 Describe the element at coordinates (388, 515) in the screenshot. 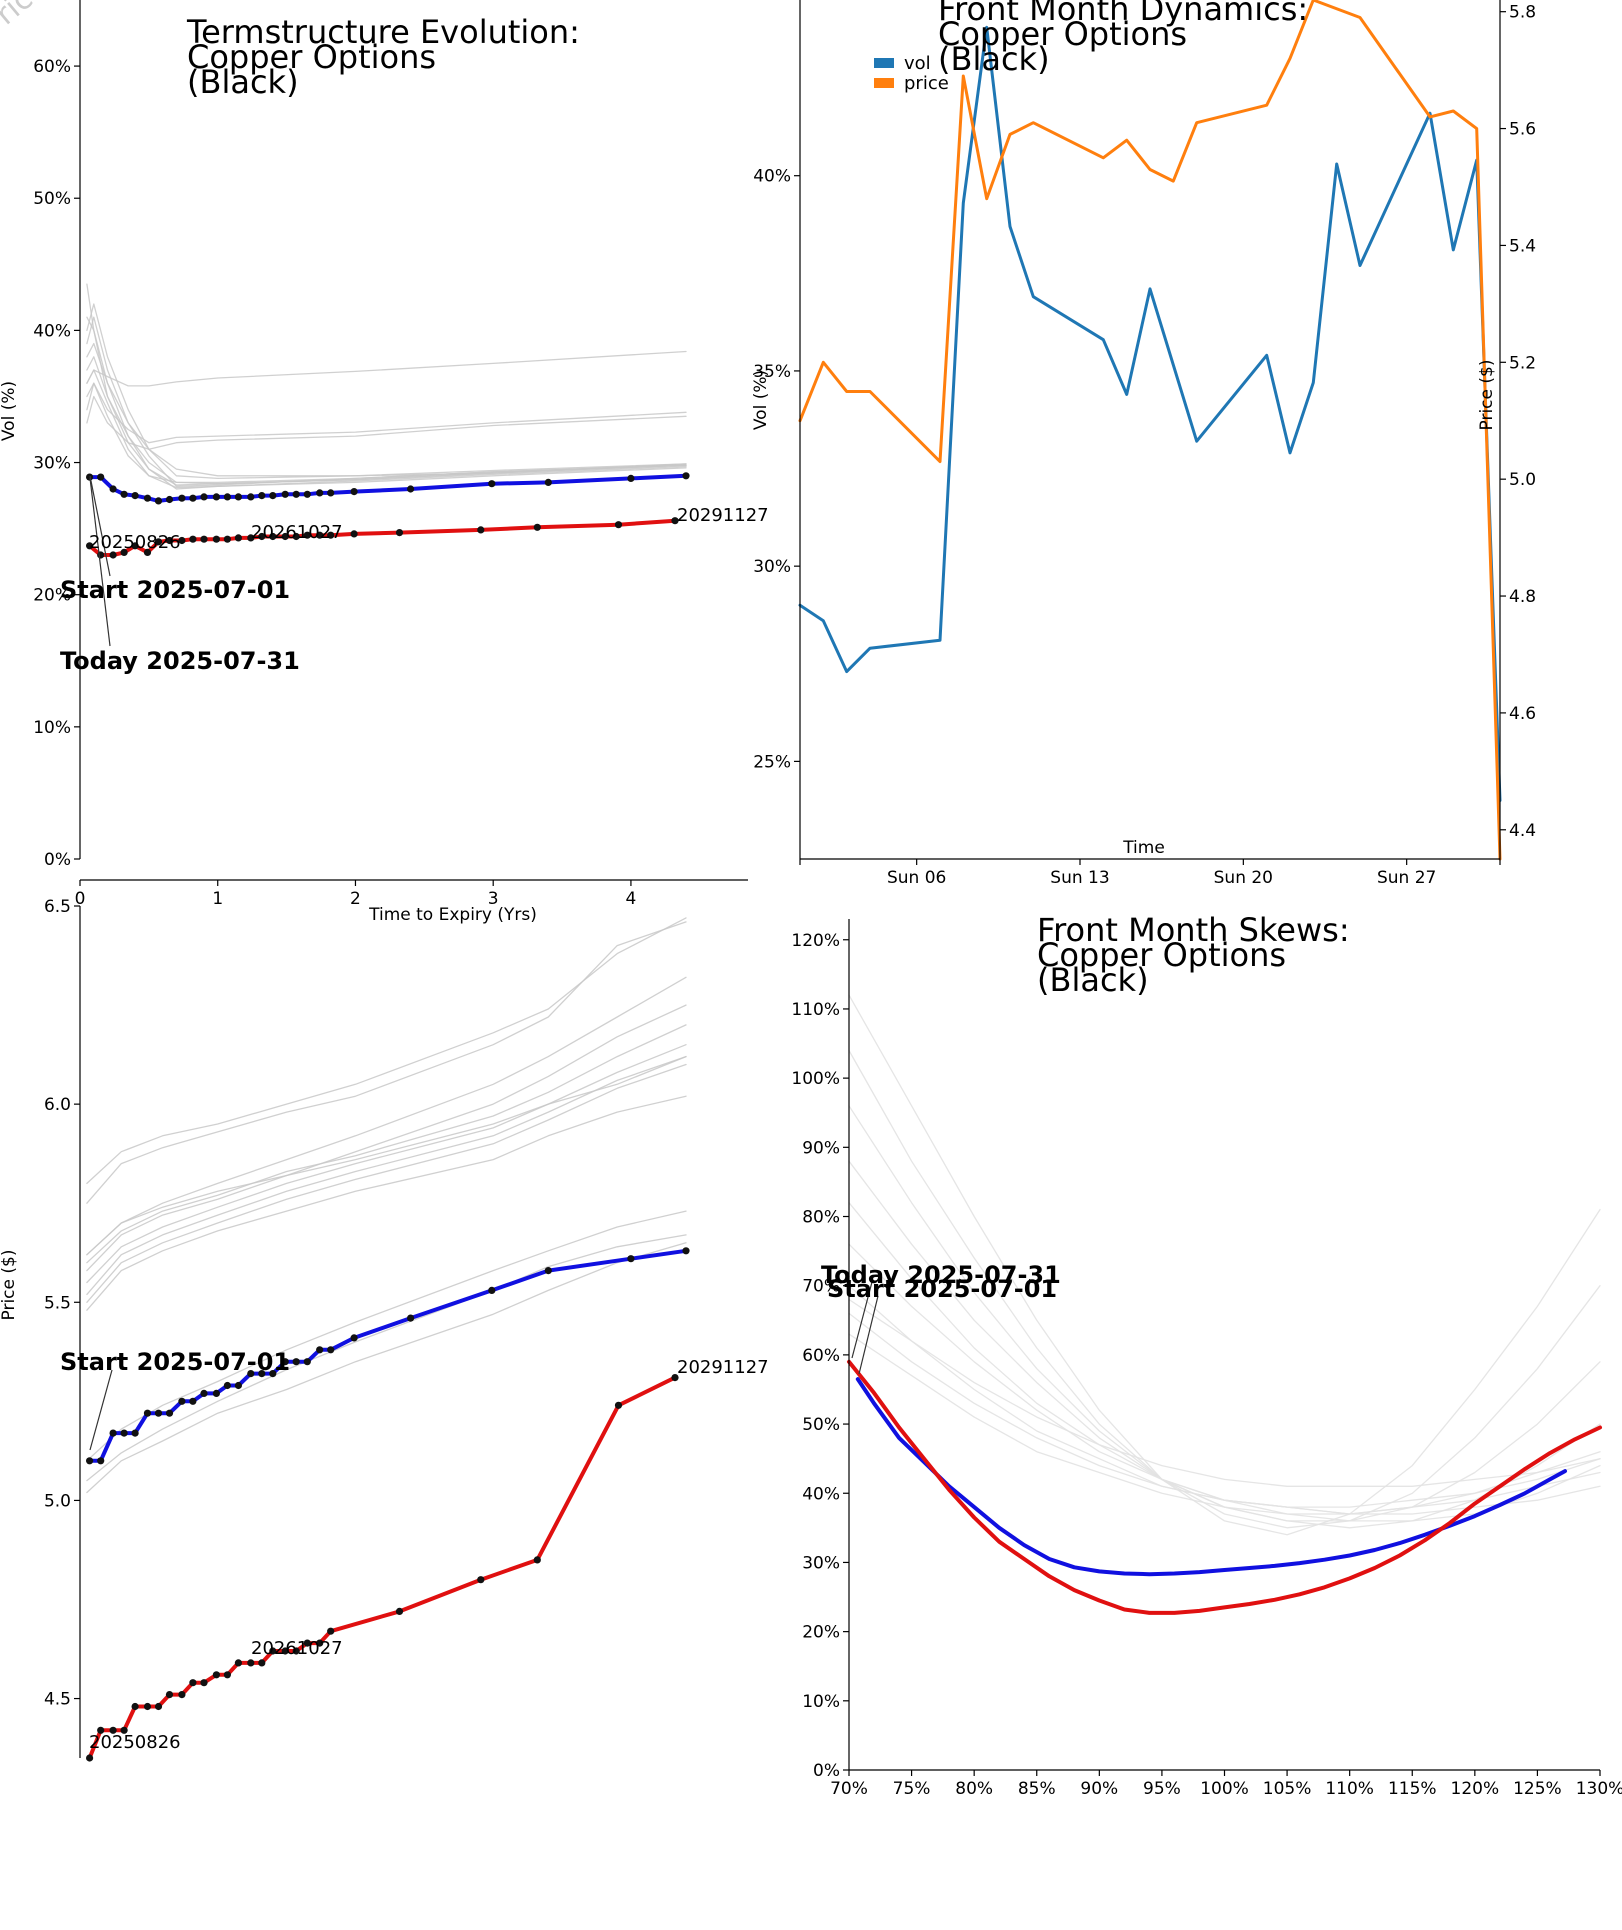

I see `termstructure-series` at that location.